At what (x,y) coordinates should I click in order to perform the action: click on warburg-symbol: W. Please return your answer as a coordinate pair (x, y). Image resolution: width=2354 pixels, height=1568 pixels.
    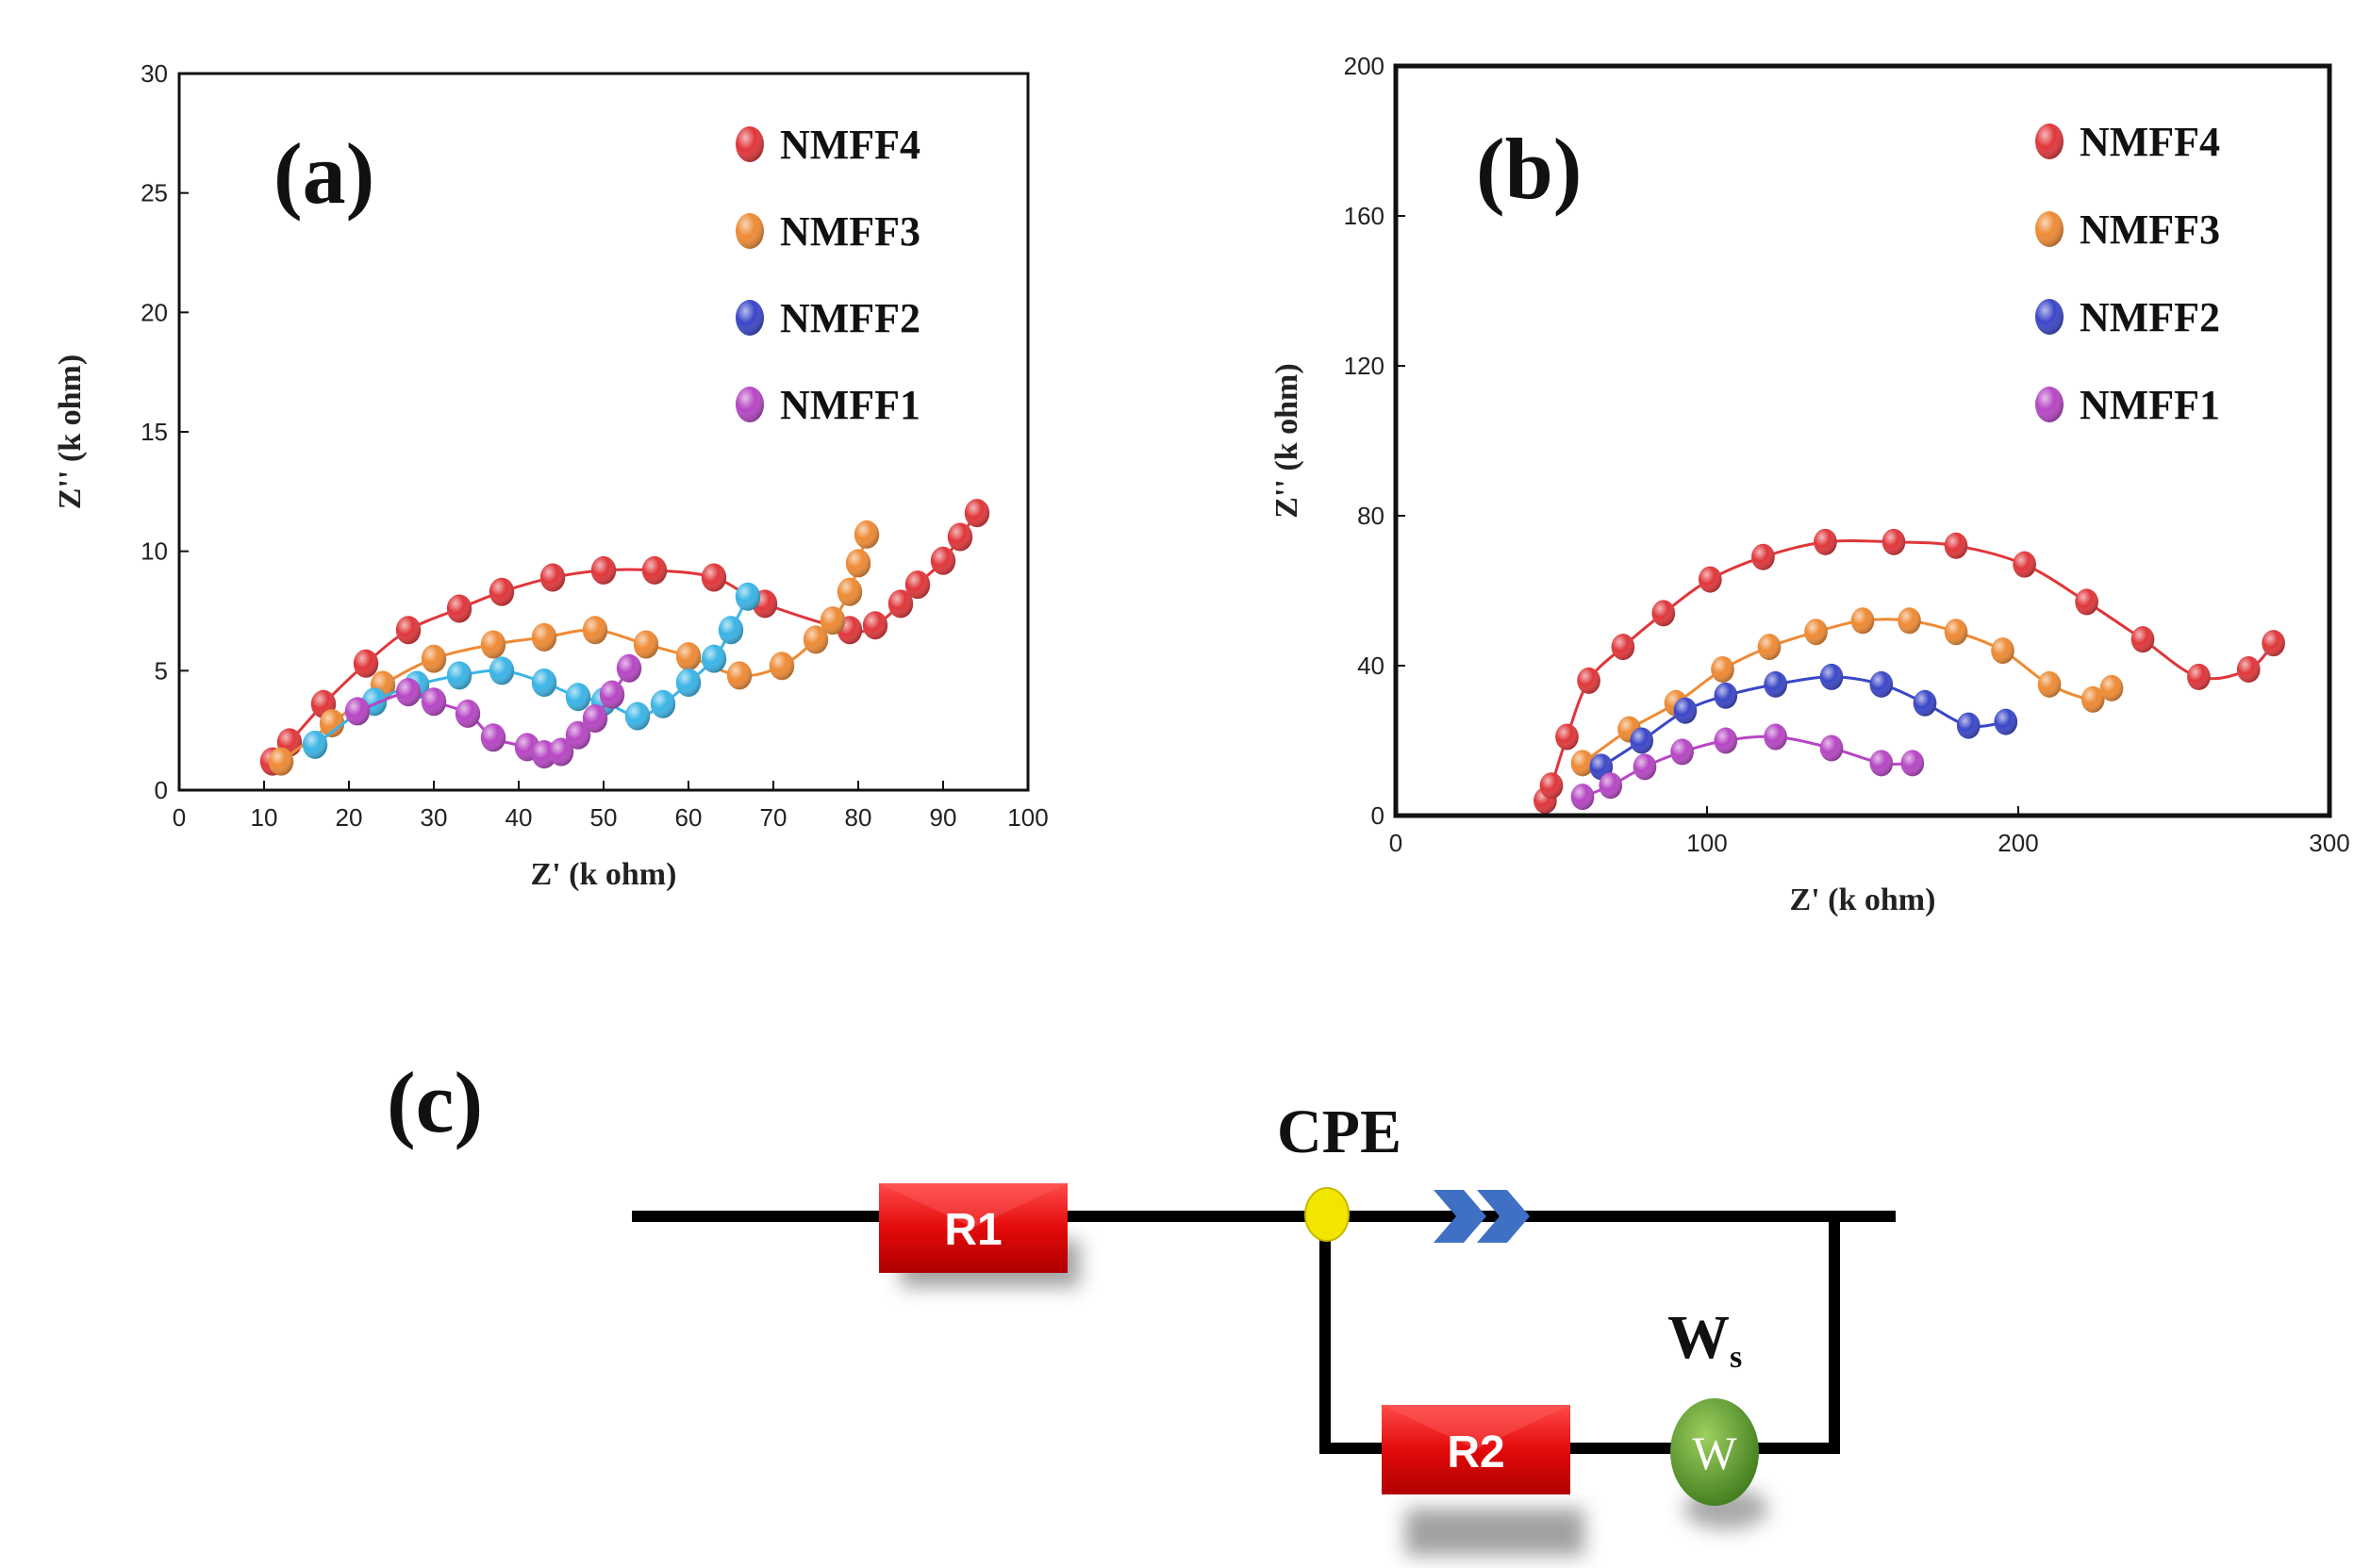
    Looking at the image, I should click on (1714, 1453).